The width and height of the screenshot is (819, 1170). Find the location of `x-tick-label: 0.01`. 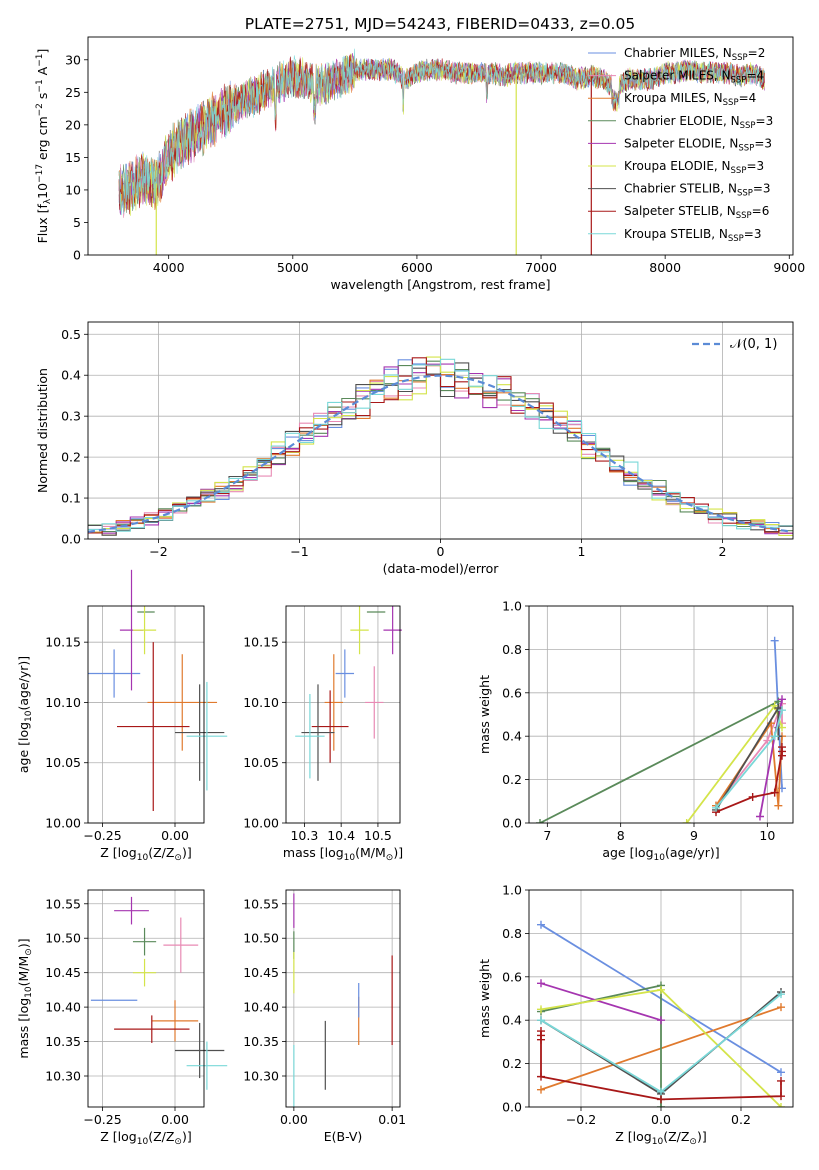

x-tick-label: 0.01 is located at coordinates (392, 1119).